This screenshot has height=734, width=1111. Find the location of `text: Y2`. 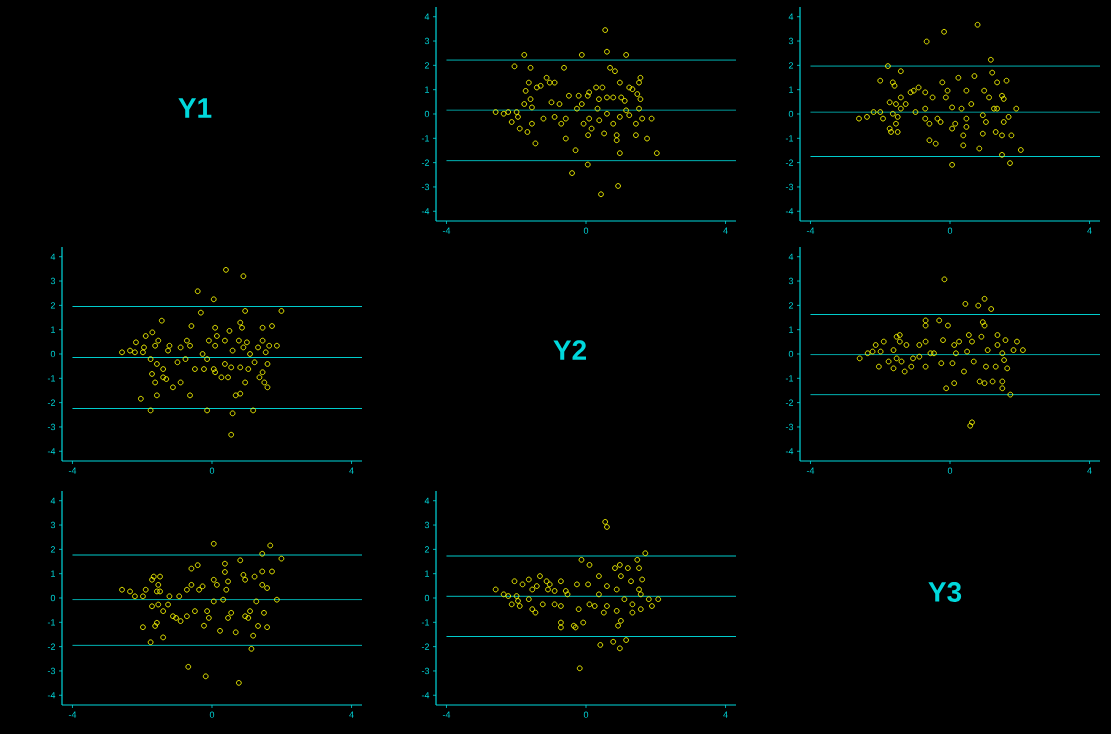

text: Y2 is located at coordinates (569, 350).